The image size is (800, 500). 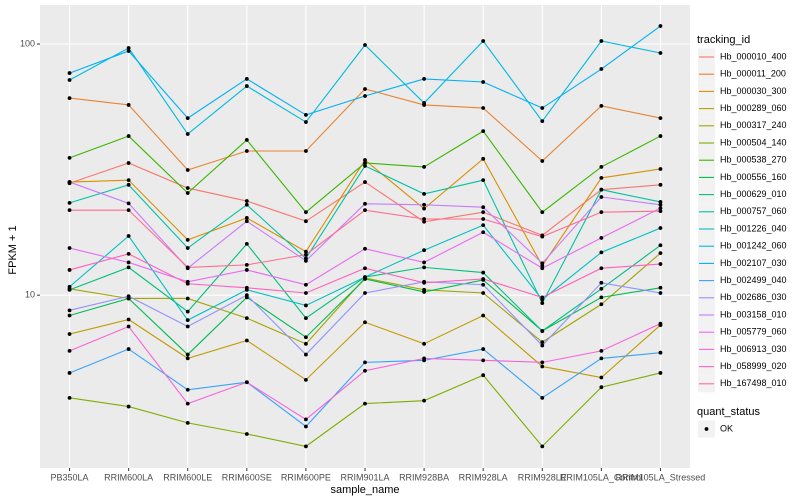 I want to click on x-tick-label: RRIM600SE, so click(x=247, y=477).